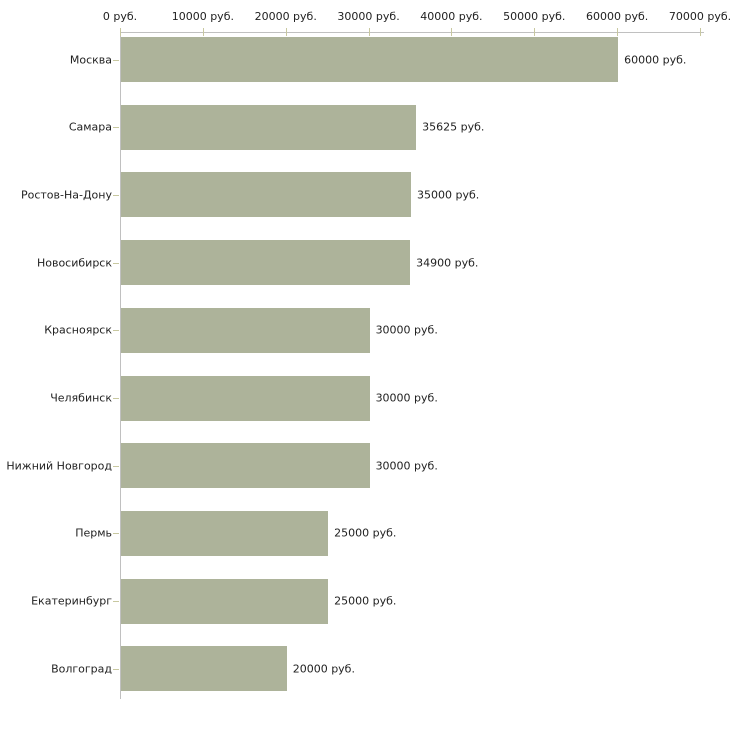  I want to click on x-axis-tick-label: 10000 руб., so click(202, 16).